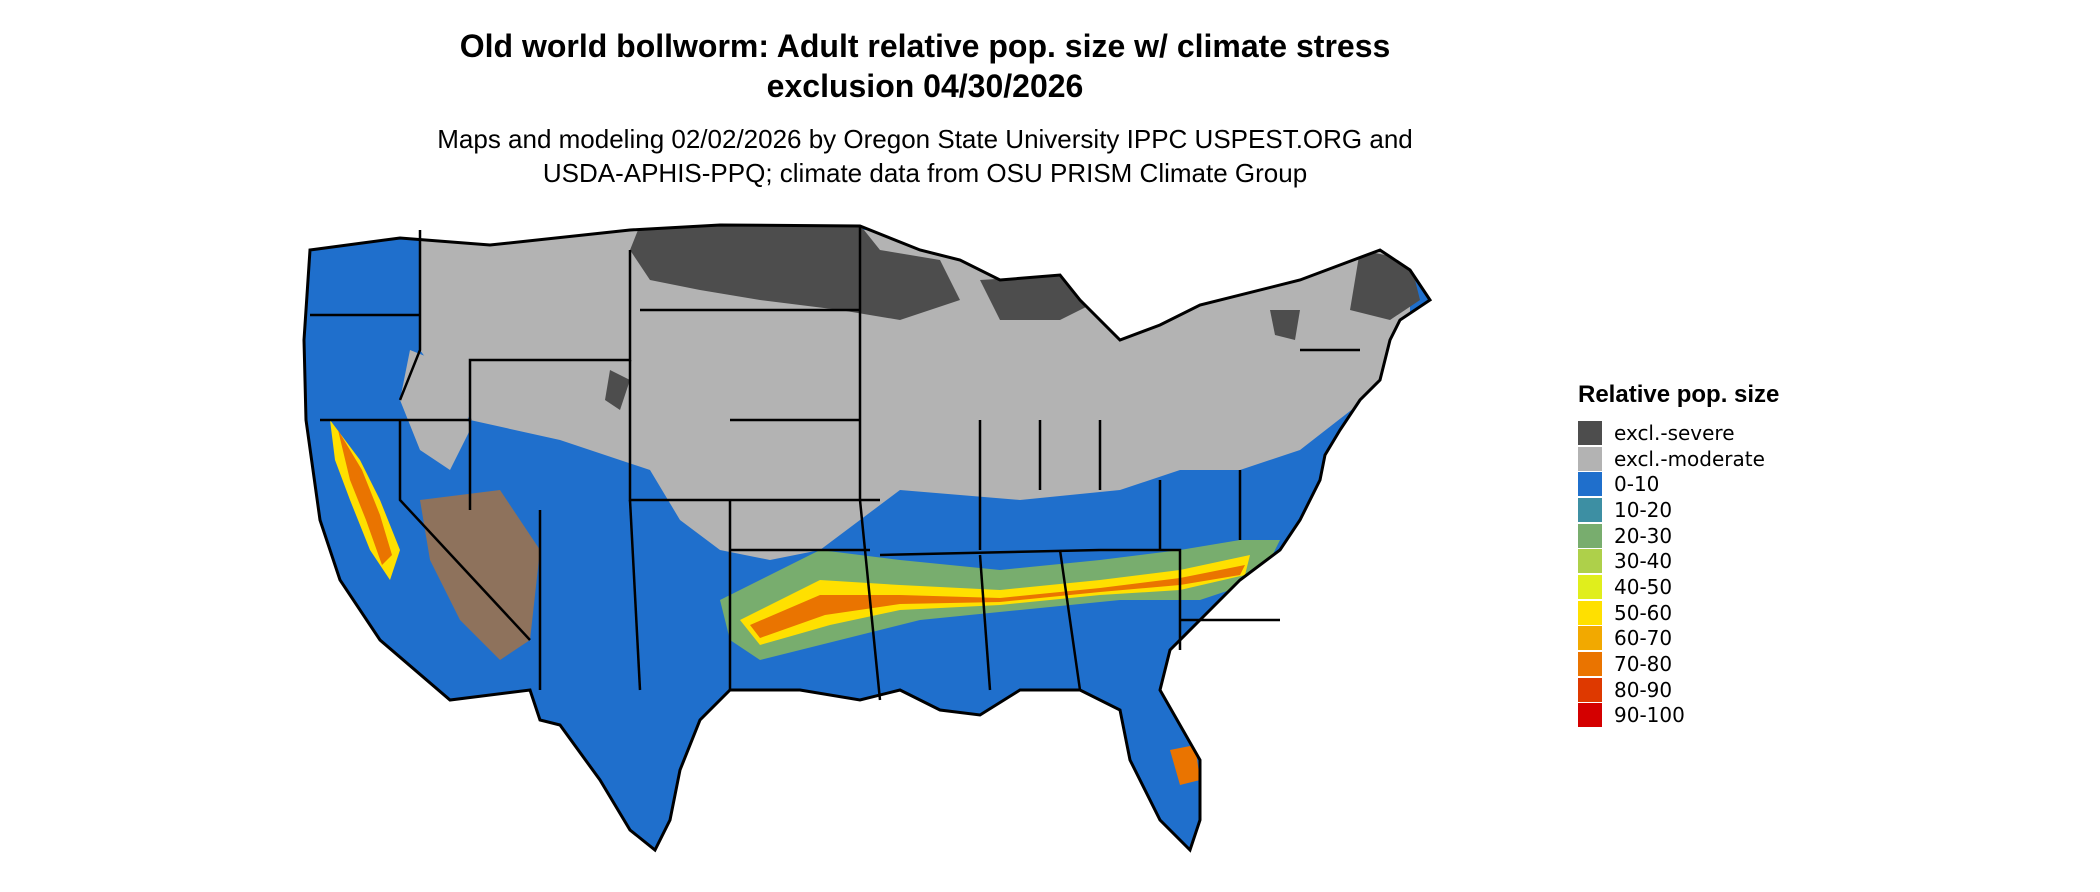 This screenshot has height=892, width=2100. What do you see at coordinates (1728, 484) in the screenshot?
I see `legend-item: 0-10` at bounding box center [1728, 484].